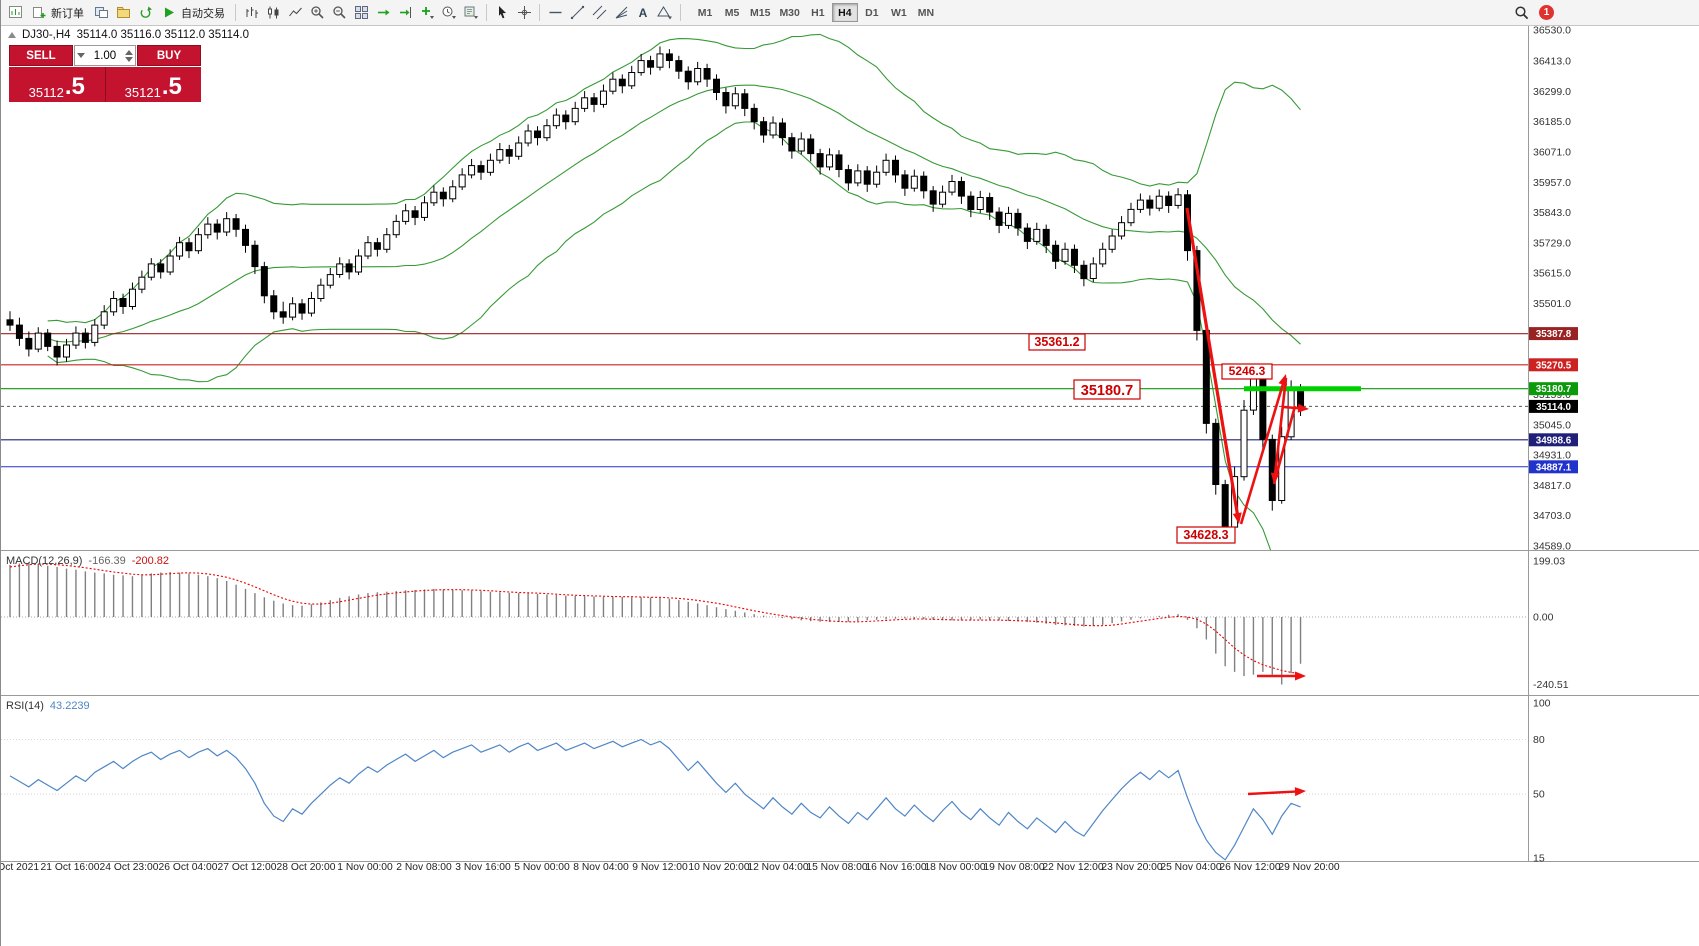  I want to click on svg-text: 34589.0, so click(1552, 547).